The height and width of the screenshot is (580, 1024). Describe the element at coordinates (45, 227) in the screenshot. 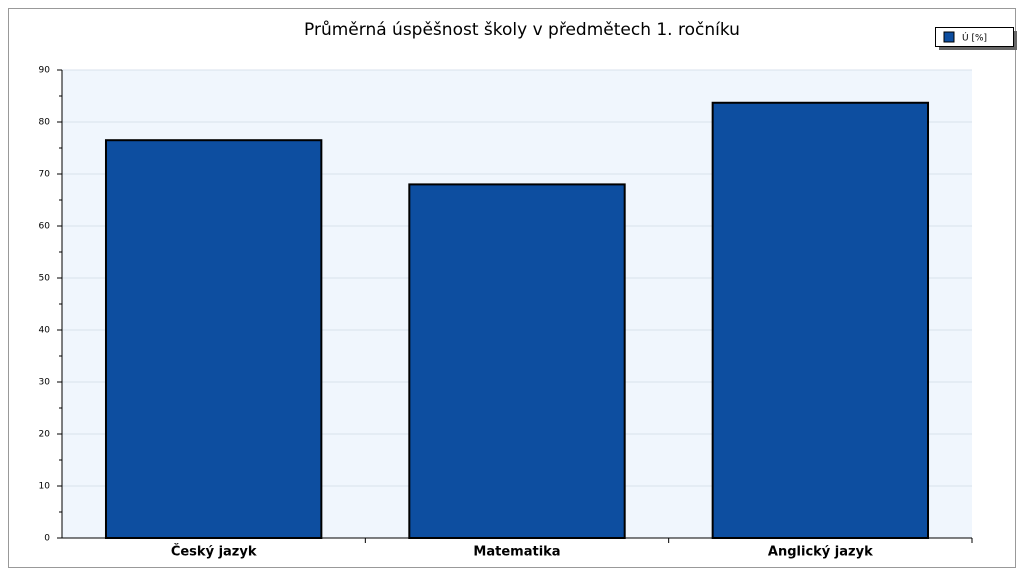

I see `y-tick-label: 60` at that location.